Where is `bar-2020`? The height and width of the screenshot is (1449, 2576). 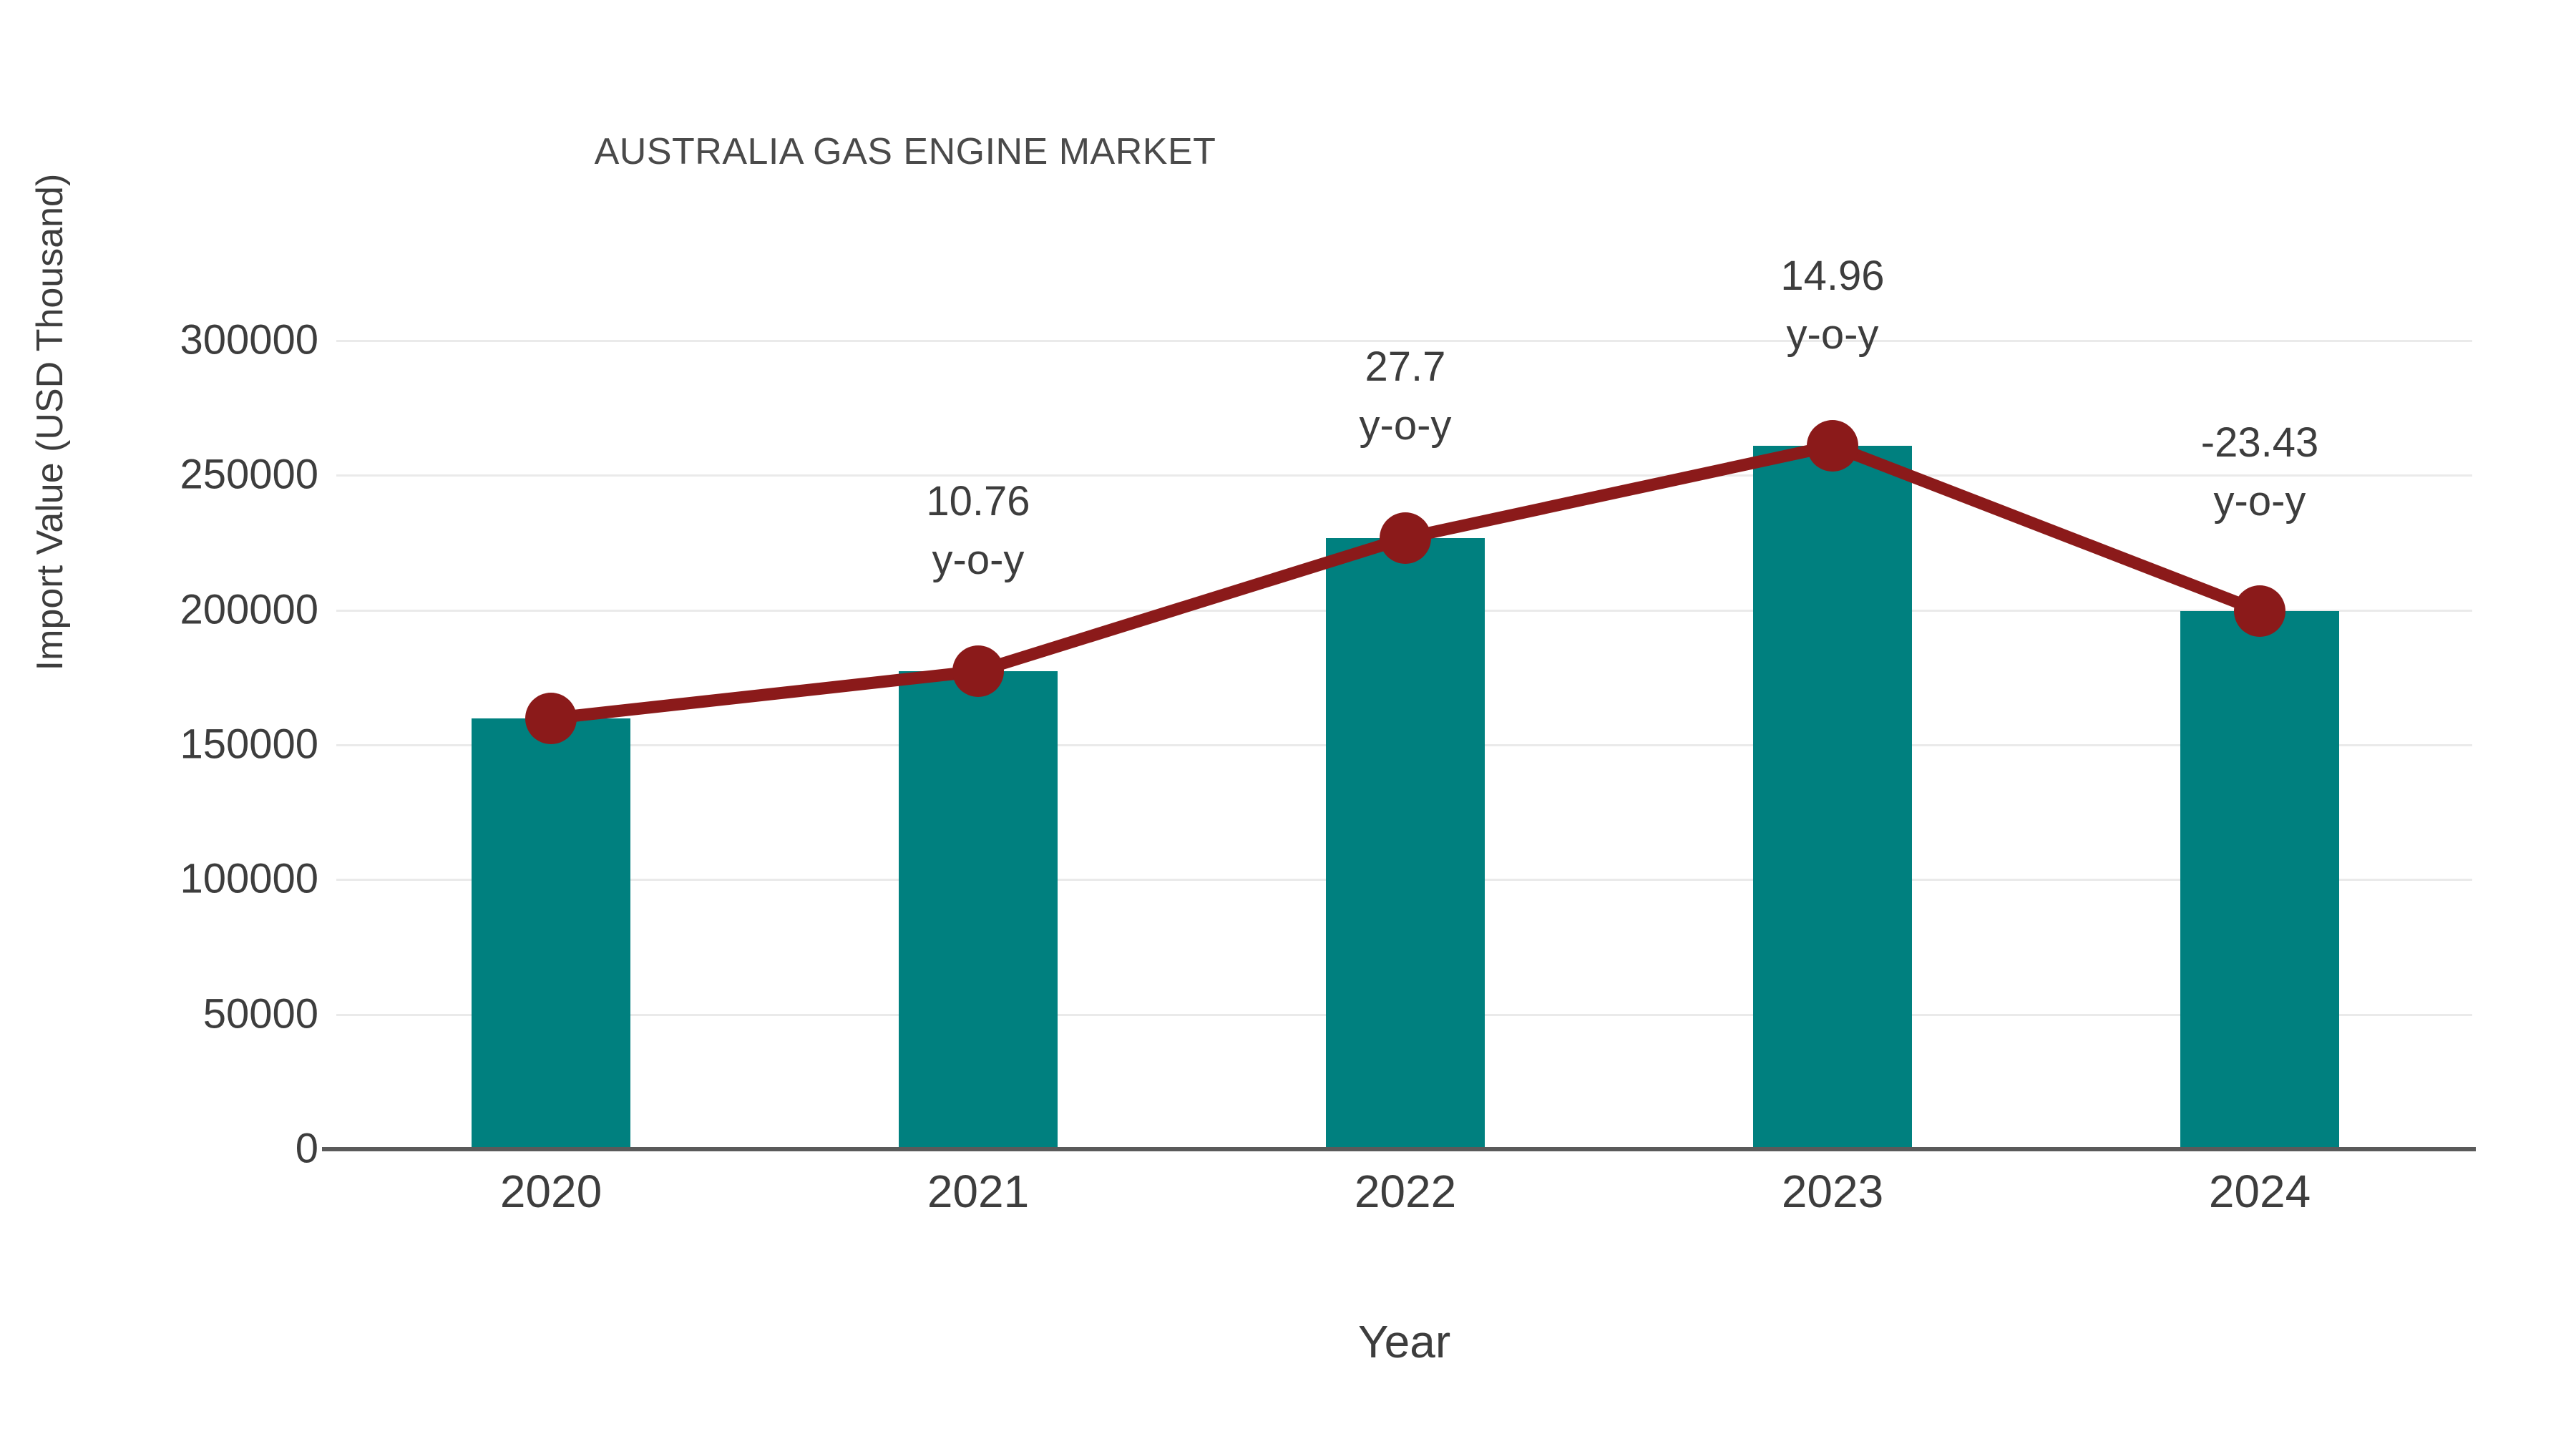
bar-2020 is located at coordinates (551, 933).